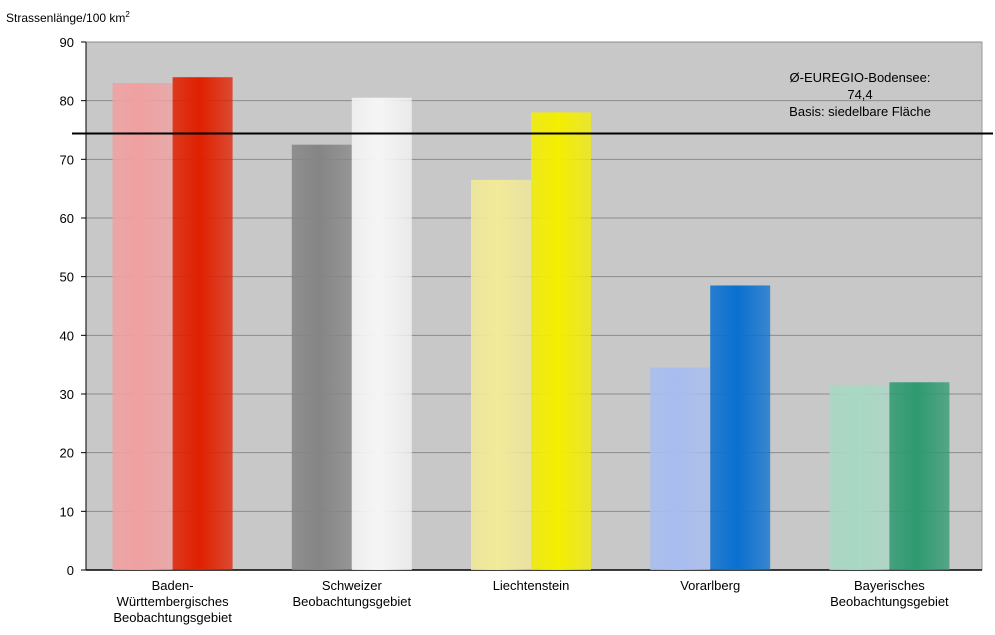 This screenshot has height=635, width=995. I want to click on x-category-label: Vorarlberg, so click(710, 585).